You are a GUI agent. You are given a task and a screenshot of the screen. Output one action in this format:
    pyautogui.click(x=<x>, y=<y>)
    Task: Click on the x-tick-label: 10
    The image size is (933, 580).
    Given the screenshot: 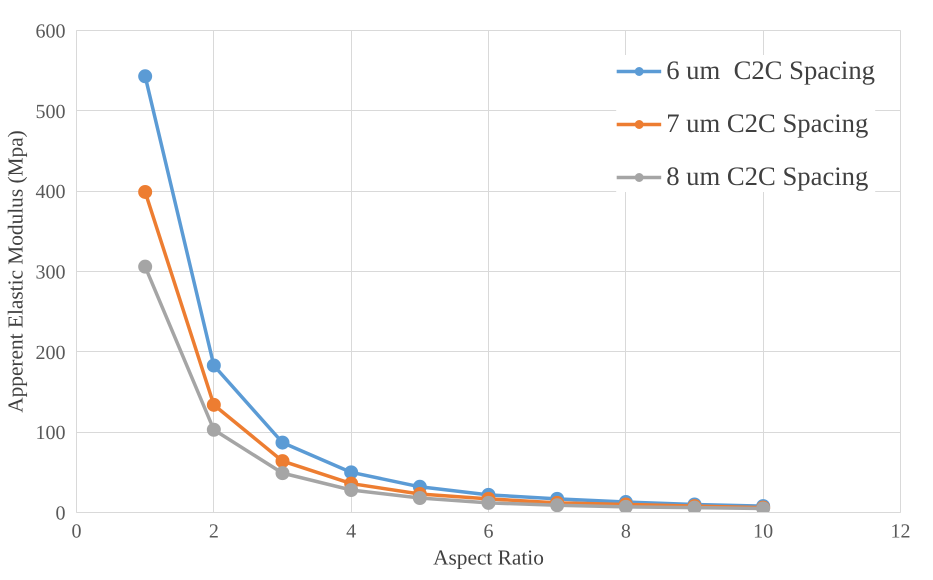 What is the action you would take?
    pyautogui.click(x=763, y=531)
    